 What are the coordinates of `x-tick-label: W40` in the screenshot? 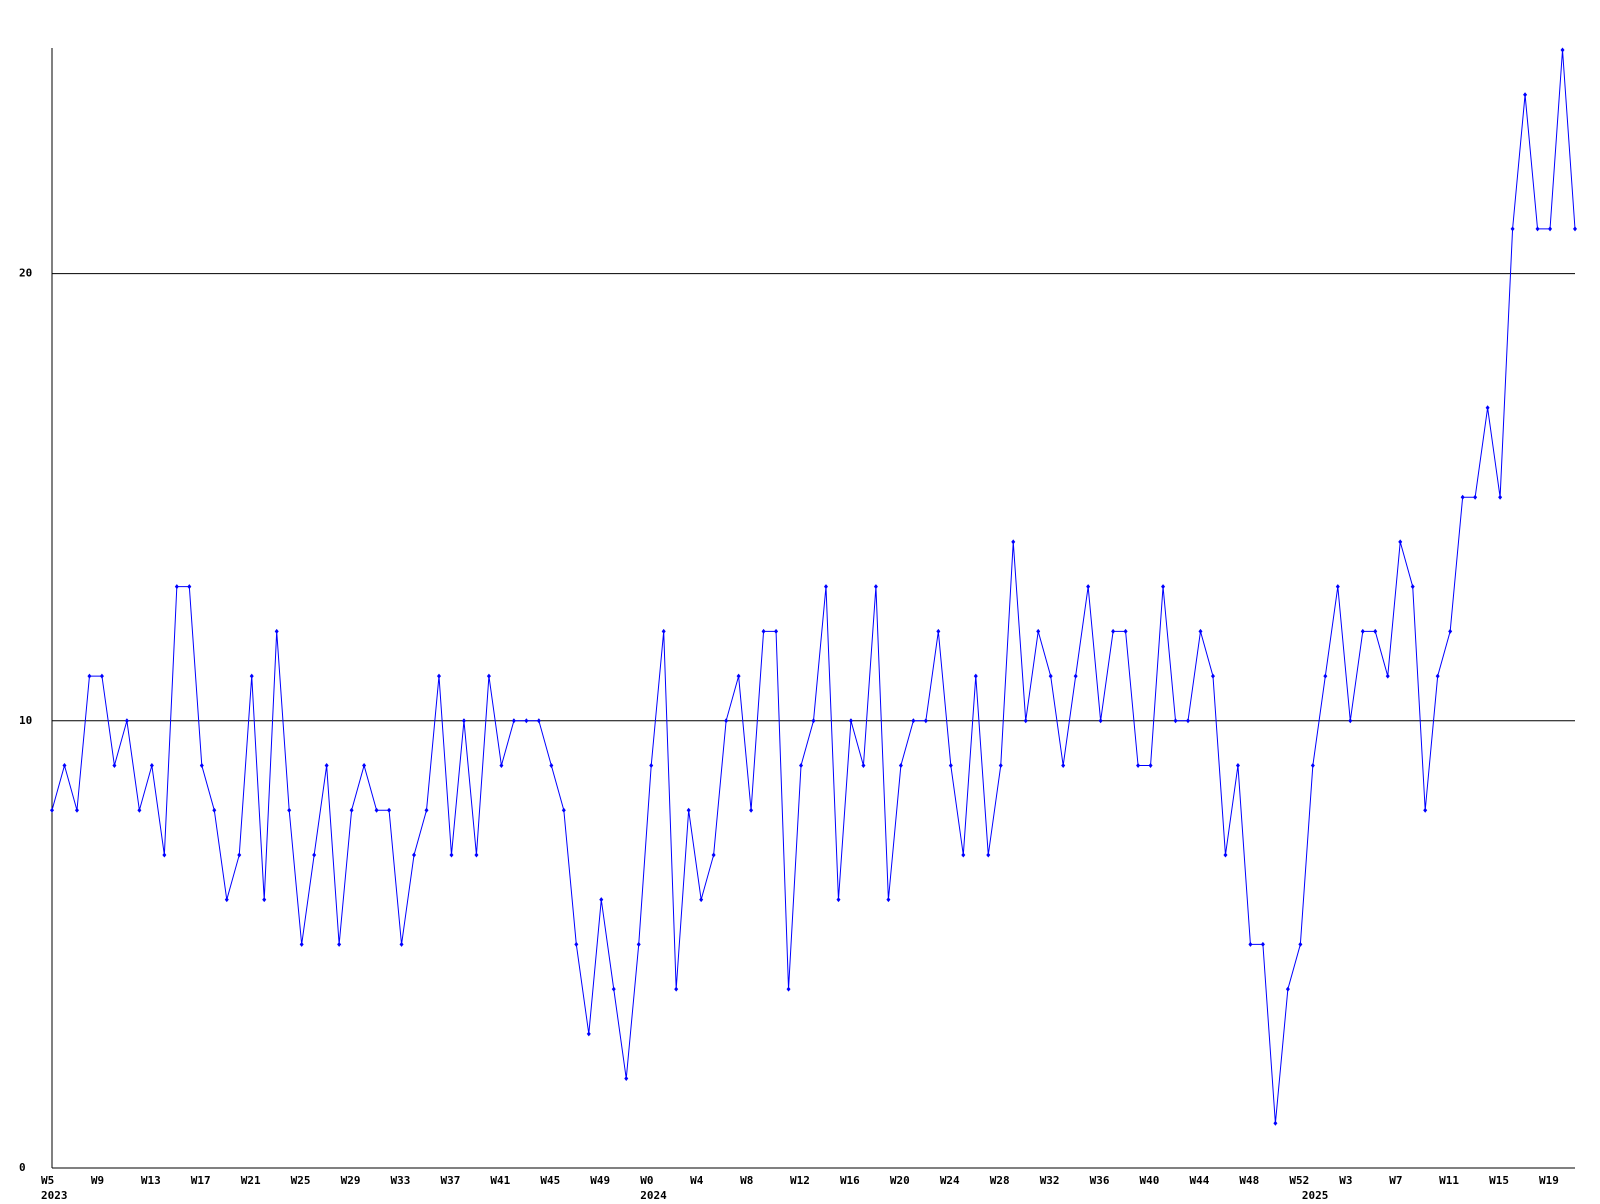 It's located at (1150, 1180).